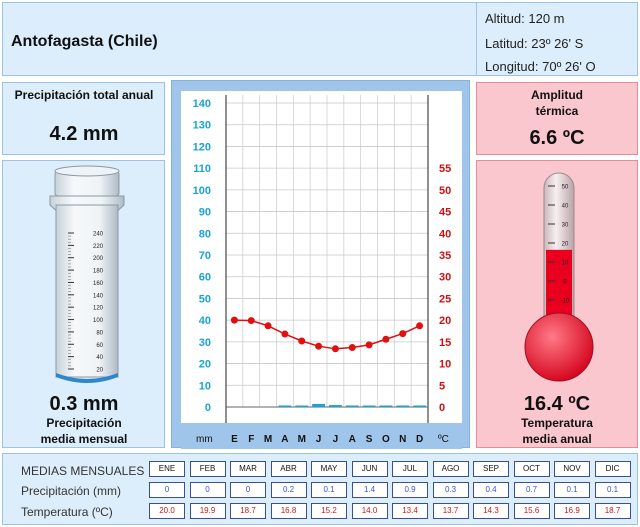  Describe the element at coordinates (98, 296) in the screenshot. I see `gauge-tick-label: 140` at that location.